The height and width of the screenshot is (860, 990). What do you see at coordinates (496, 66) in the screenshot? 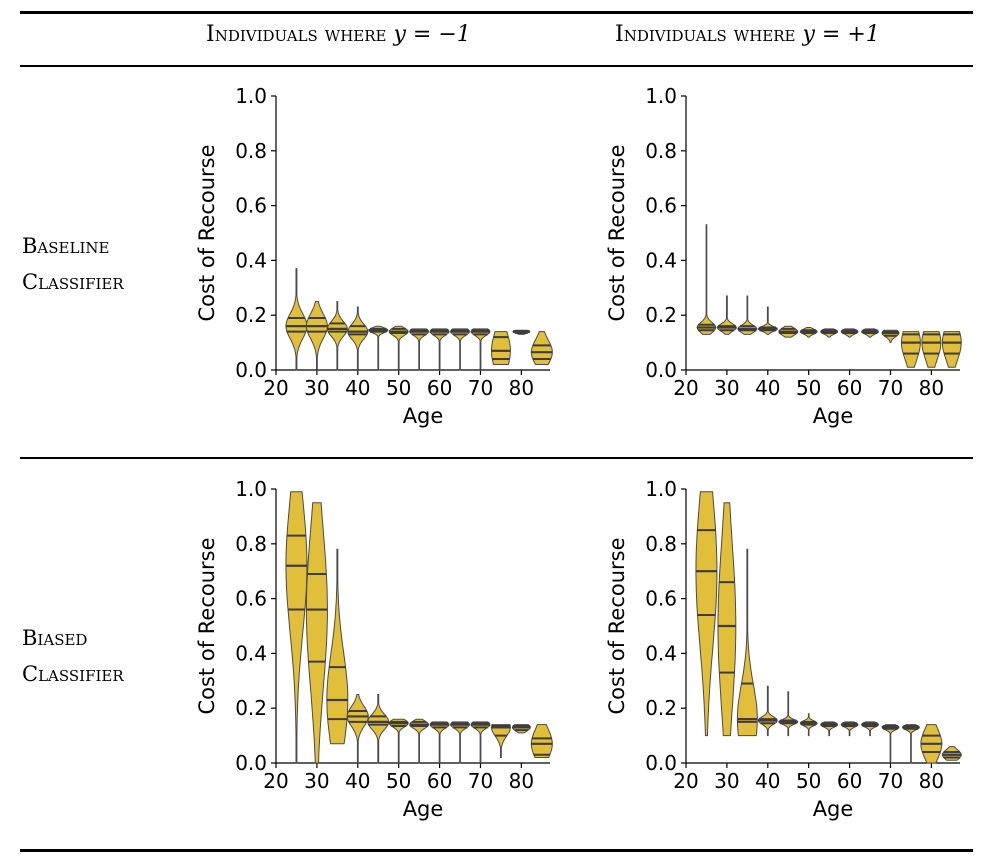
I see `header-rule` at bounding box center [496, 66].